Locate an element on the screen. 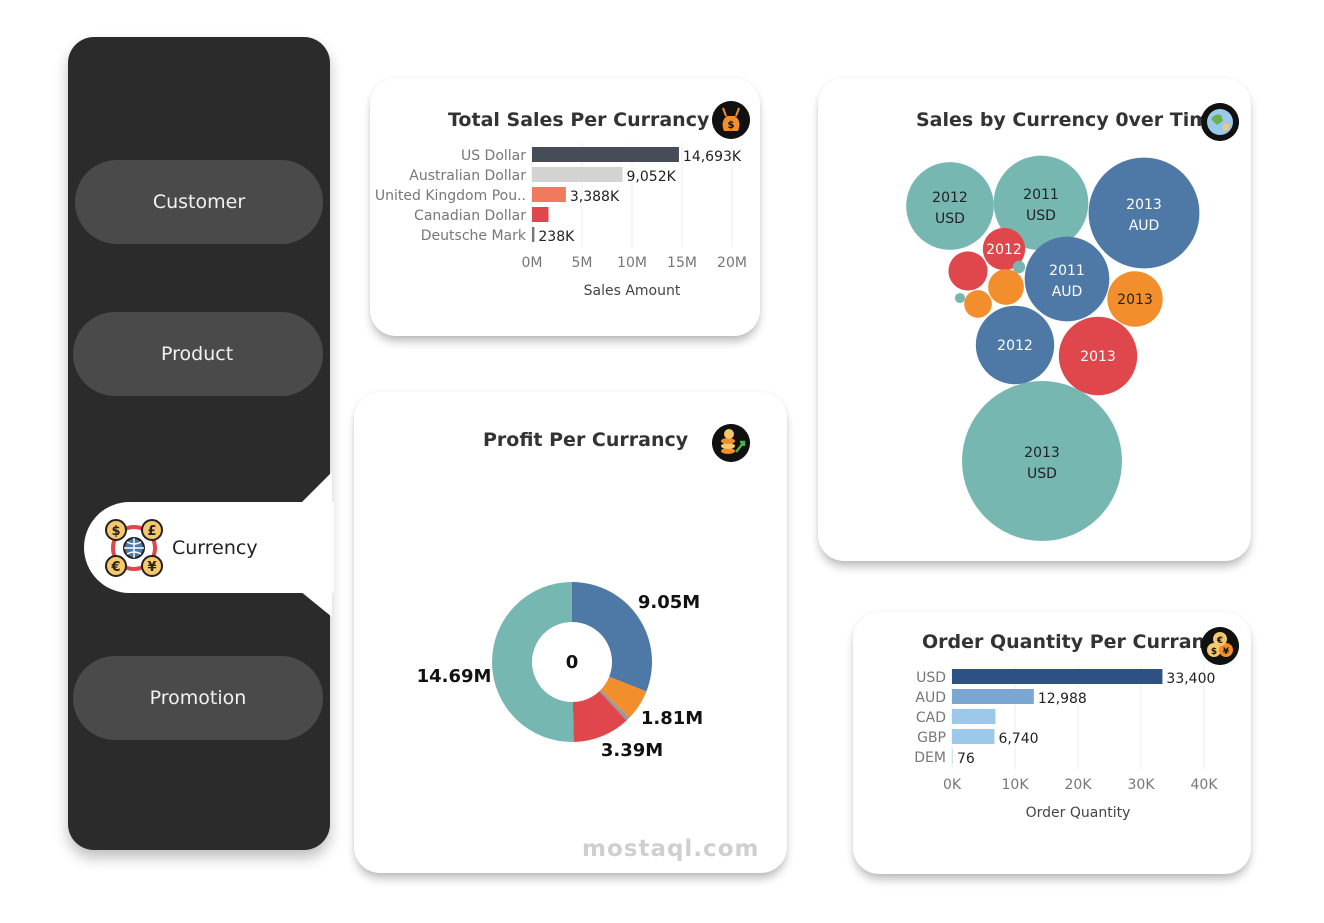 This screenshot has width=1324, height=923. x-axis-label: Order Quantity is located at coordinates (1078, 813).